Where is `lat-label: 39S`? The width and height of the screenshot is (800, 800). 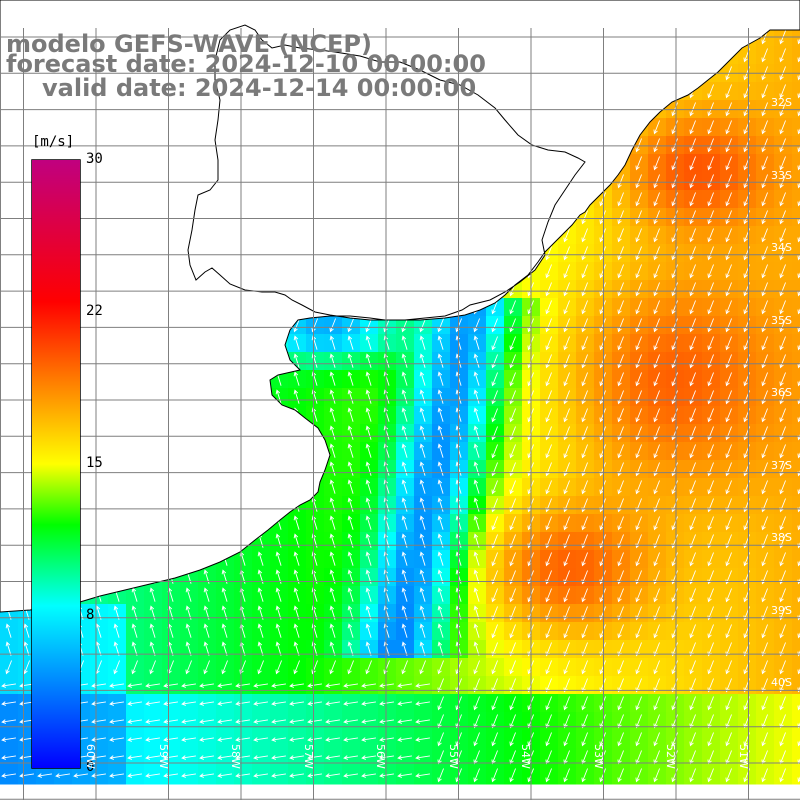 lat-label: 39S is located at coordinates (781, 610).